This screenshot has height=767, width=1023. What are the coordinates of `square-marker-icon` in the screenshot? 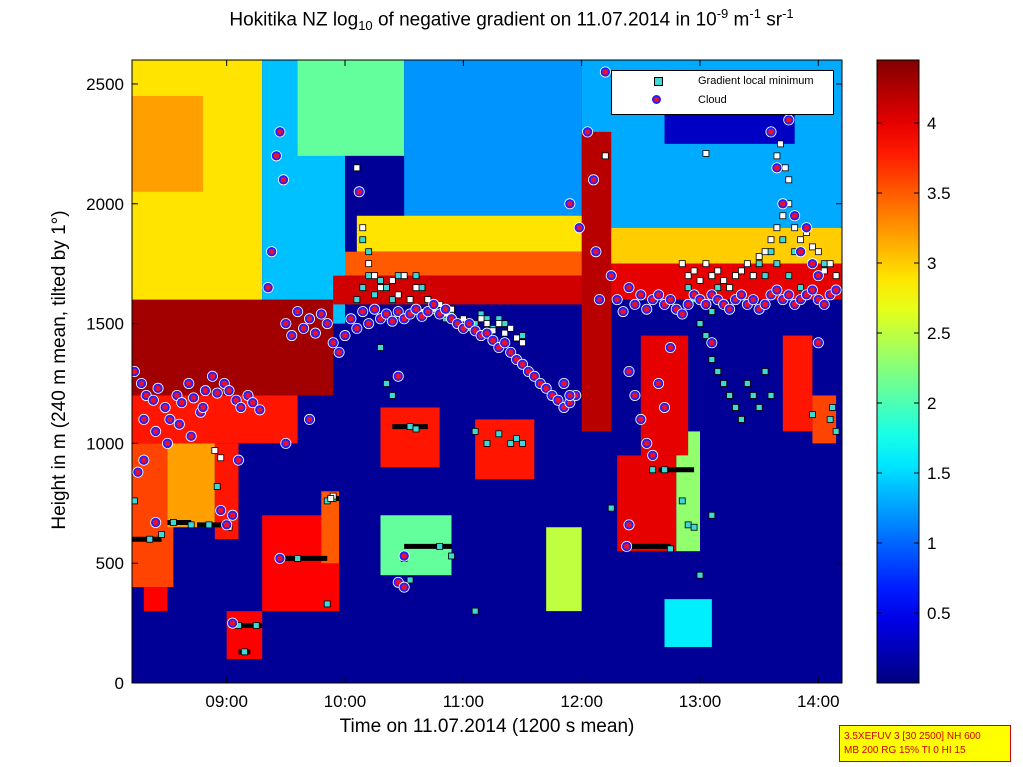 It's located at (658, 81).